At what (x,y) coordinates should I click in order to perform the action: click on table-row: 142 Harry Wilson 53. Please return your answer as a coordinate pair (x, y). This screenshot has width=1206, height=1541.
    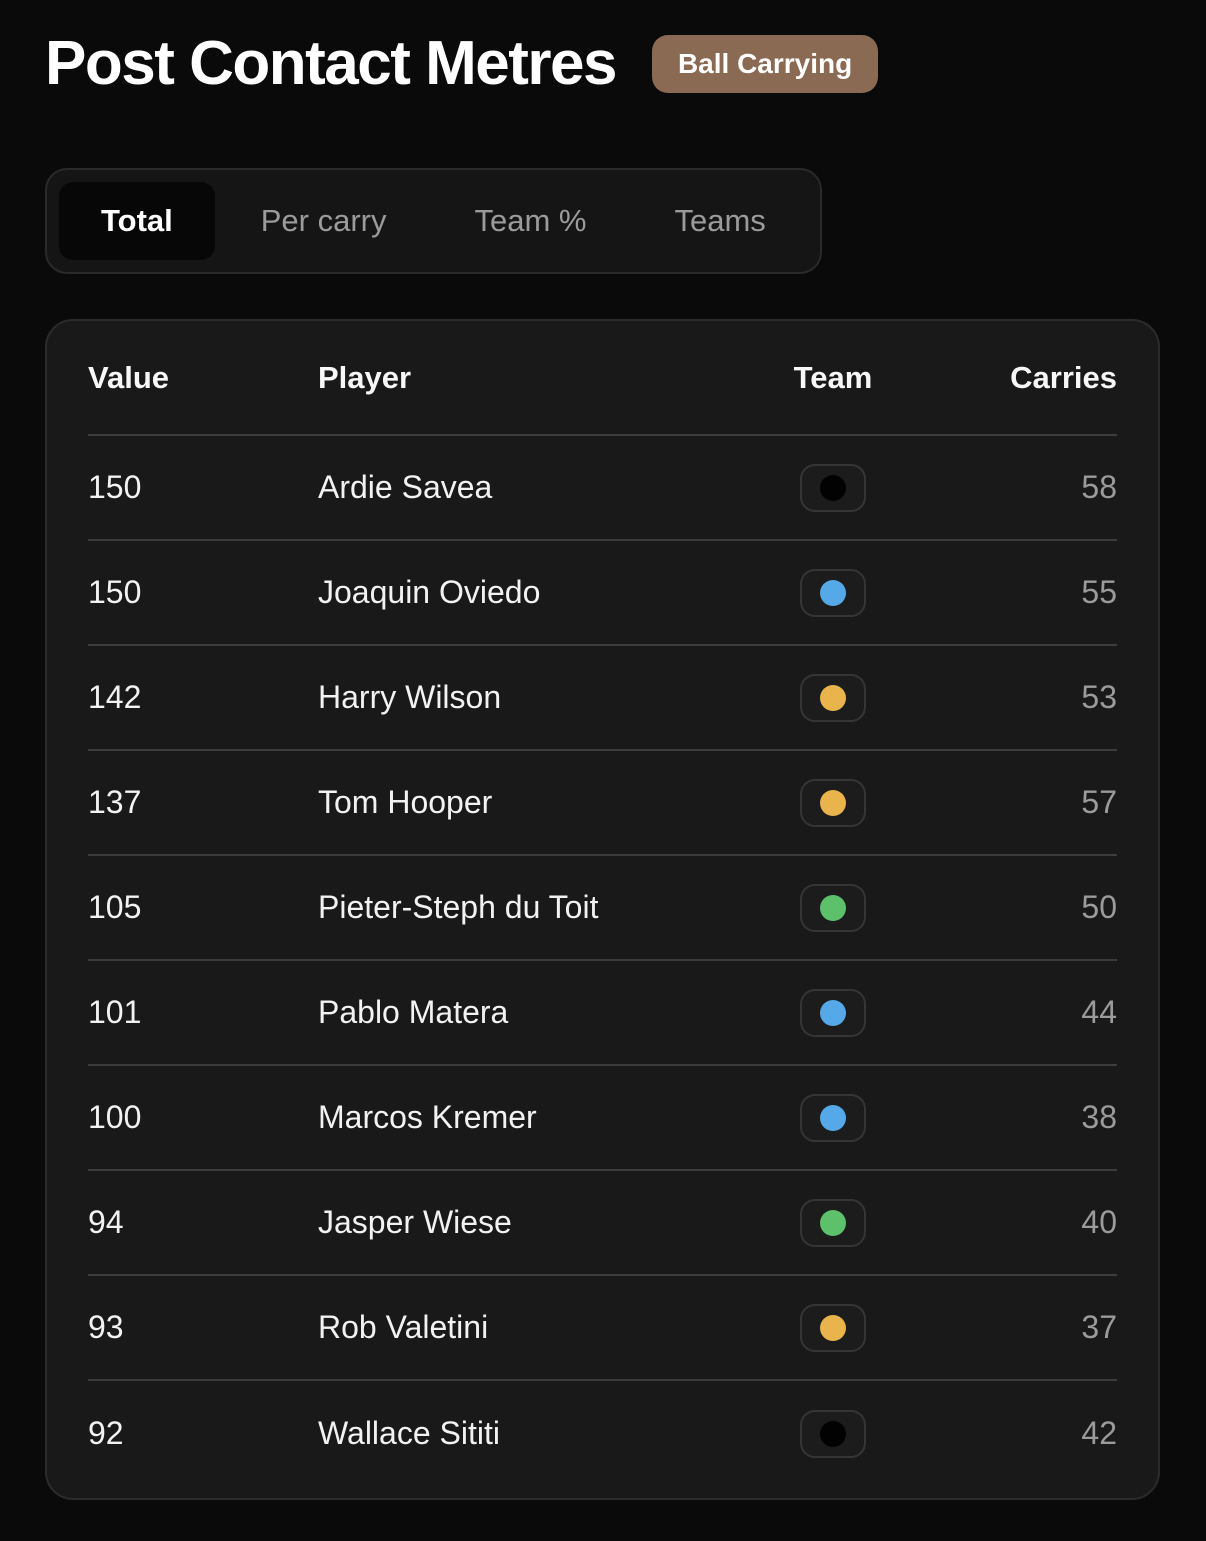
    Looking at the image, I should click on (602, 699).